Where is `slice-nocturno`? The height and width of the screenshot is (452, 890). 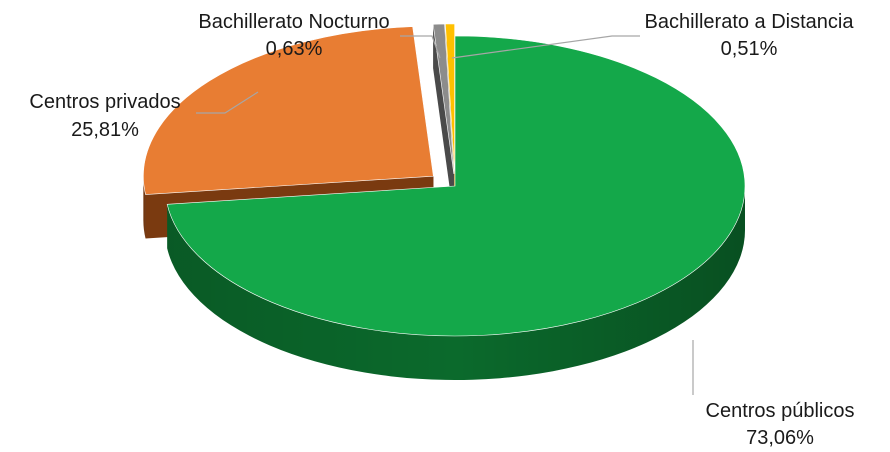
slice-nocturno is located at coordinates (443, 120).